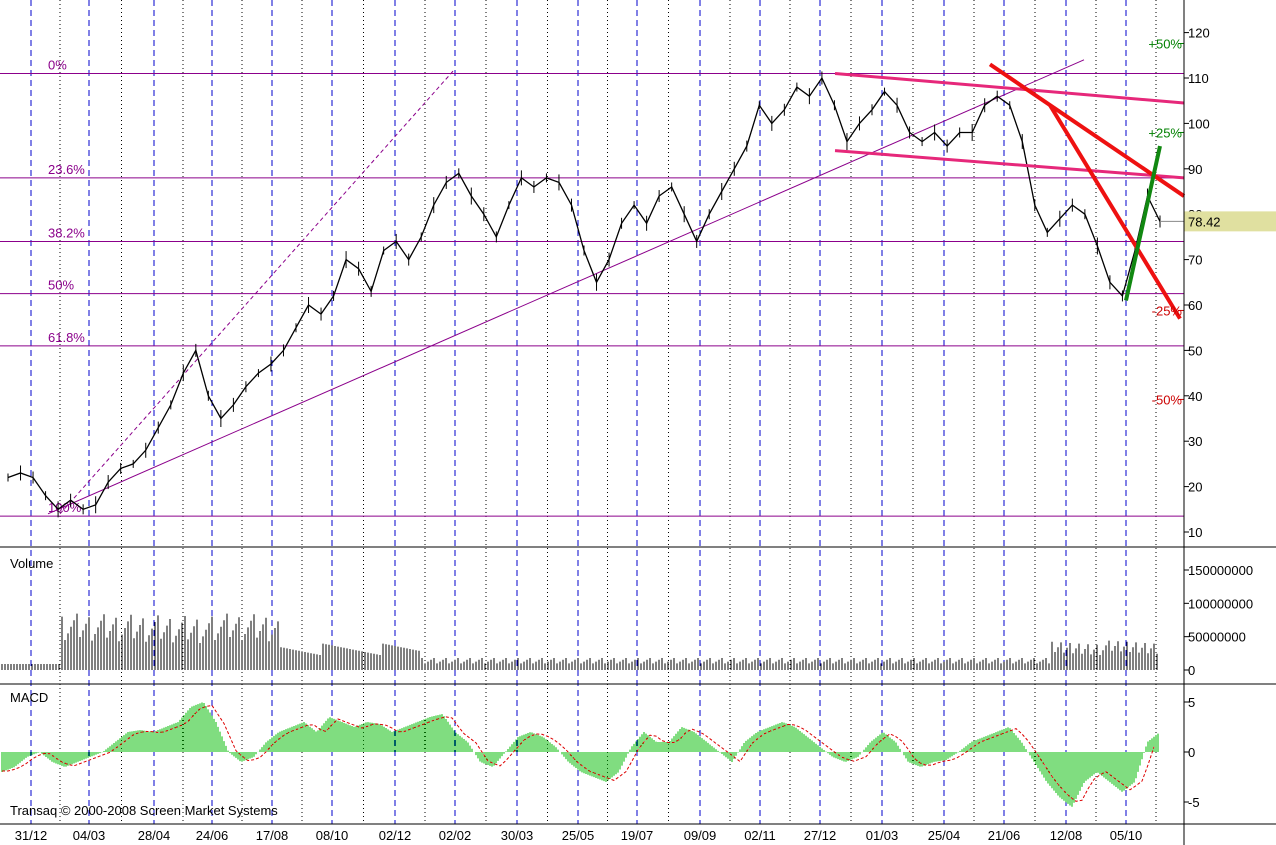 This screenshot has width=1276, height=845. Describe the element at coordinates (1009, 164) in the screenshot. I see `channel-lower-line` at that location.